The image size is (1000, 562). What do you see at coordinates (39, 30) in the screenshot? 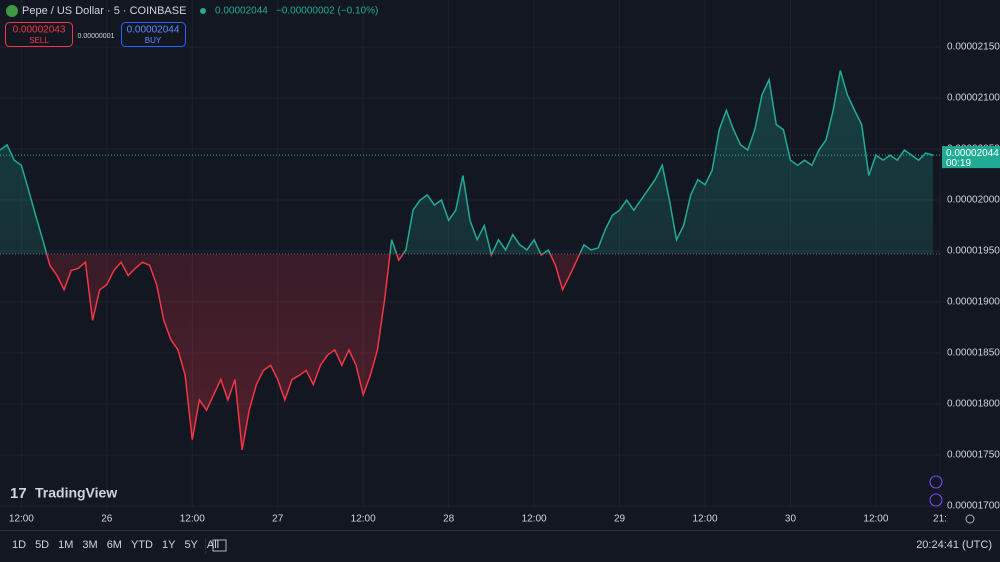
I see `sell-price: 0.00002043` at bounding box center [39, 30].